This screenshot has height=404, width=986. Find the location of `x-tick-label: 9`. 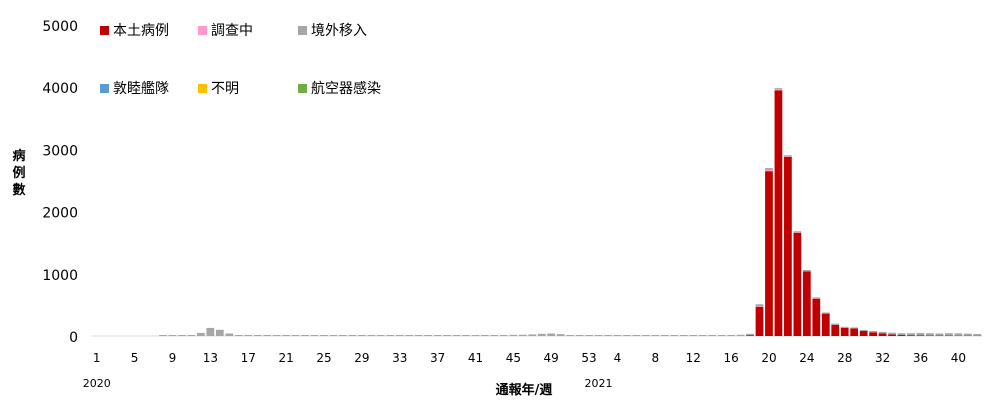

x-tick-label: 9 is located at coordinates (173, 358).